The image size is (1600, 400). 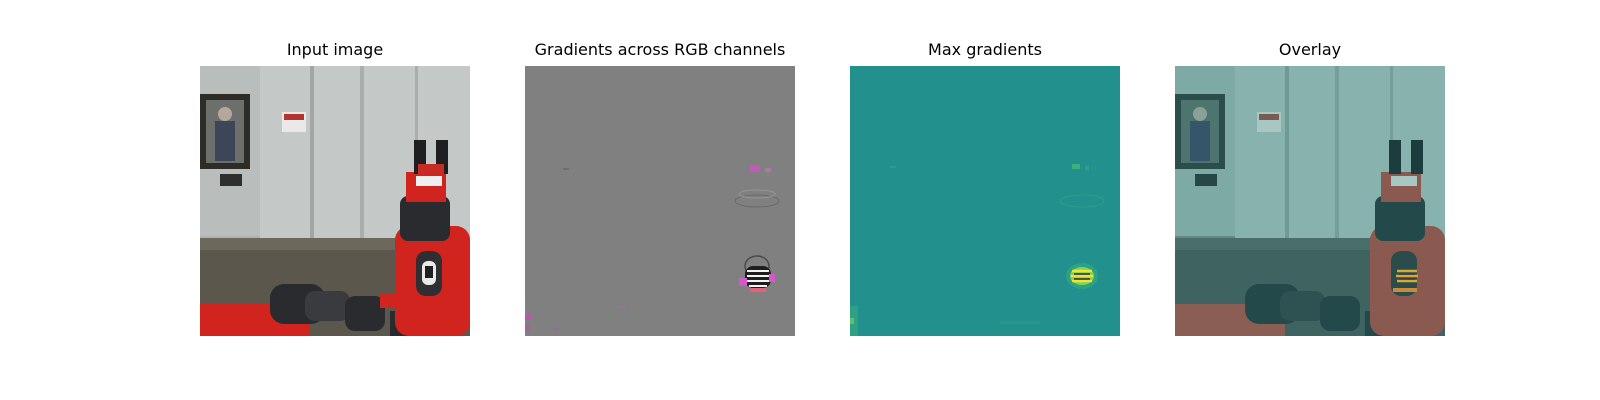 I want to click on overlay-title: Overlay, so click(x=1310, y=52).